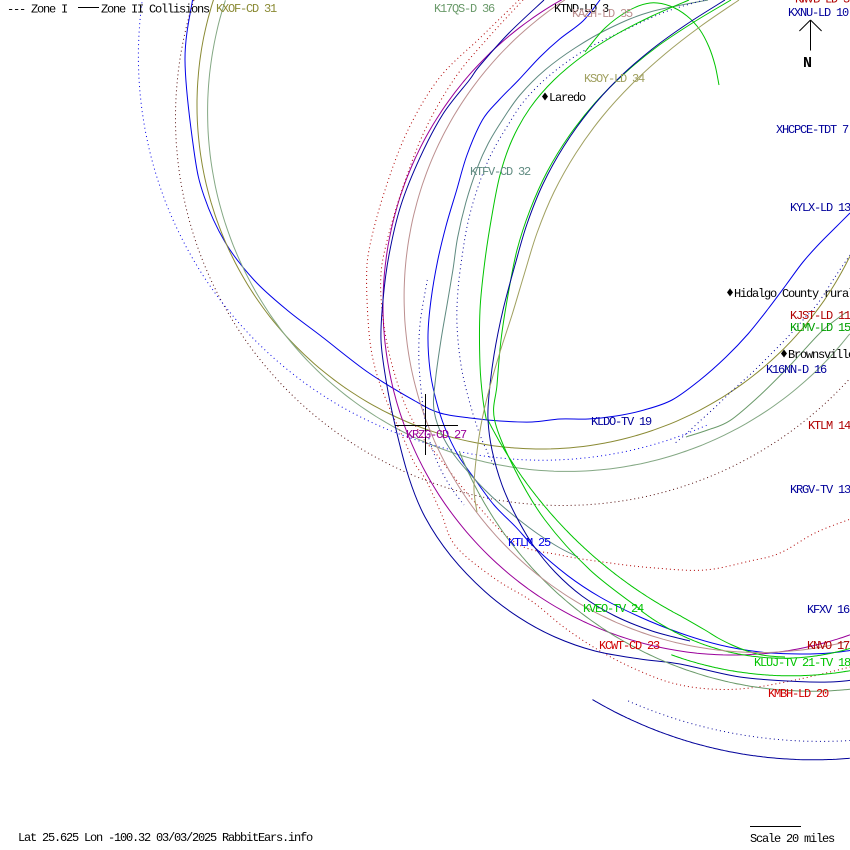 The height and width of the screenshot is (850, 850). What do you see at coordinates (629, 646) in the screenshot?
I see `svg-text: KCWT-CD 23` at bounding box center [629, 646].